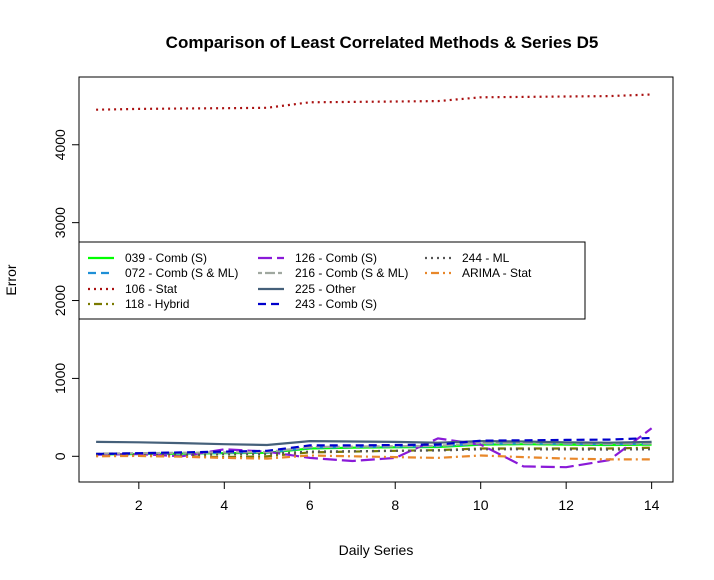  I want to click on legend-label: 118 - Hybrid, so click(157, 304).